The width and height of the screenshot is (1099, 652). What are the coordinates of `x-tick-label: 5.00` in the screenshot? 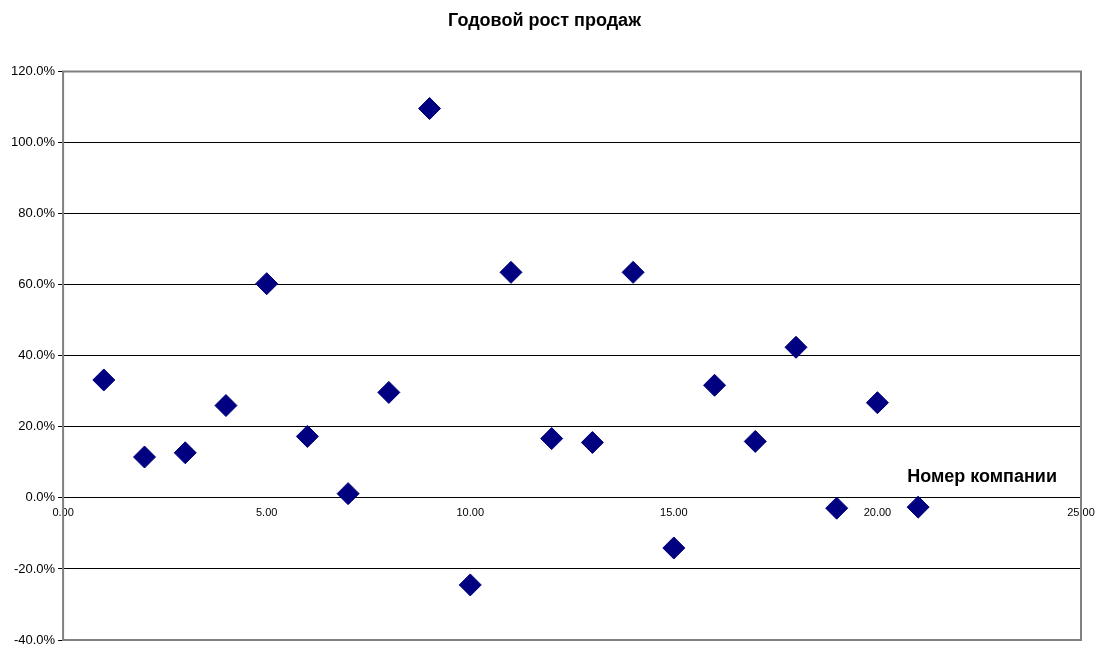 It's located at (266, 511).